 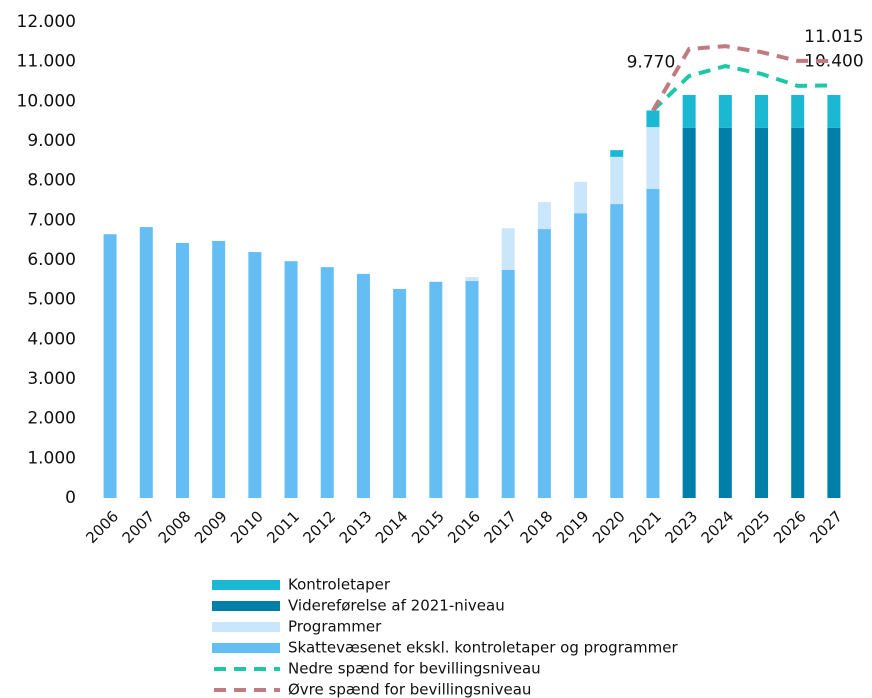 I want to click on y-tick-label: 10.000, so click(x=46, y=101).